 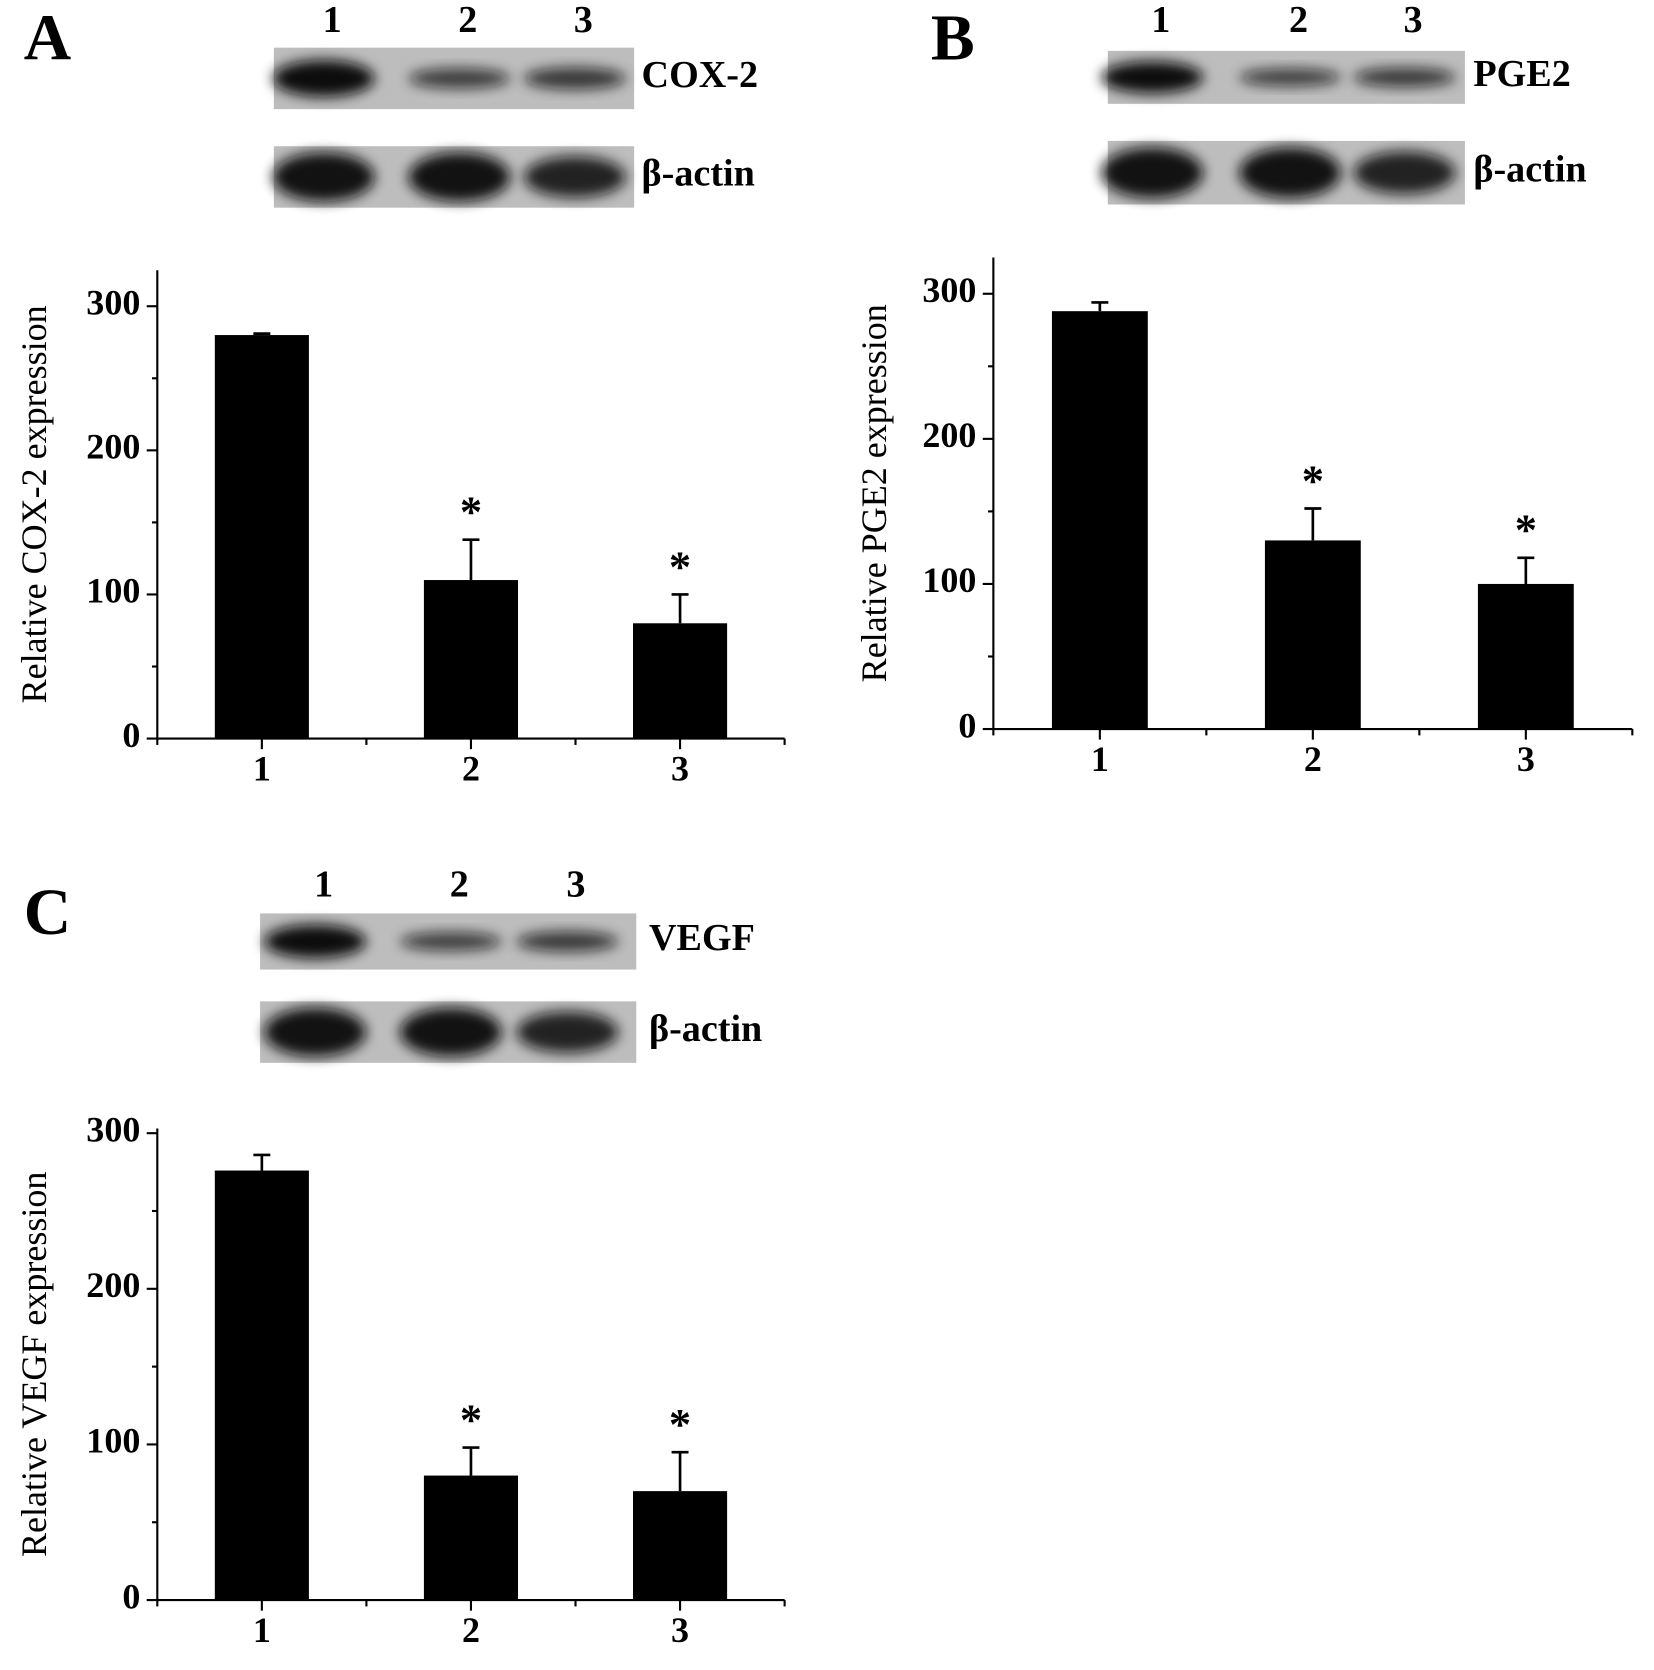 I want to click on blot-label: COX-2, so click(x=700, y=75).